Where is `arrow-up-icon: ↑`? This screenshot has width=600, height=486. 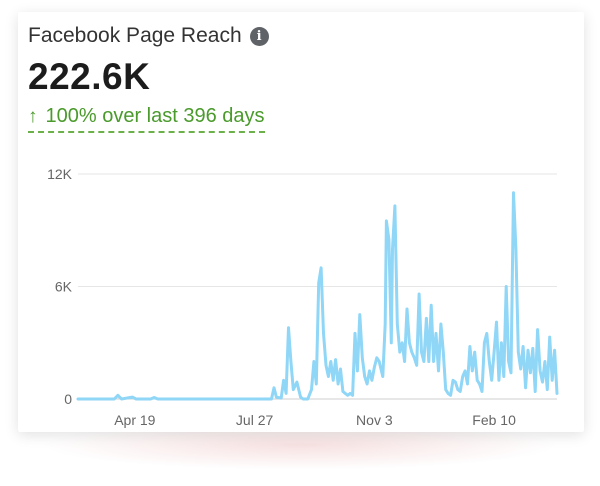
arrow-up-icon: ↑ is located at coordinates (33, 116).